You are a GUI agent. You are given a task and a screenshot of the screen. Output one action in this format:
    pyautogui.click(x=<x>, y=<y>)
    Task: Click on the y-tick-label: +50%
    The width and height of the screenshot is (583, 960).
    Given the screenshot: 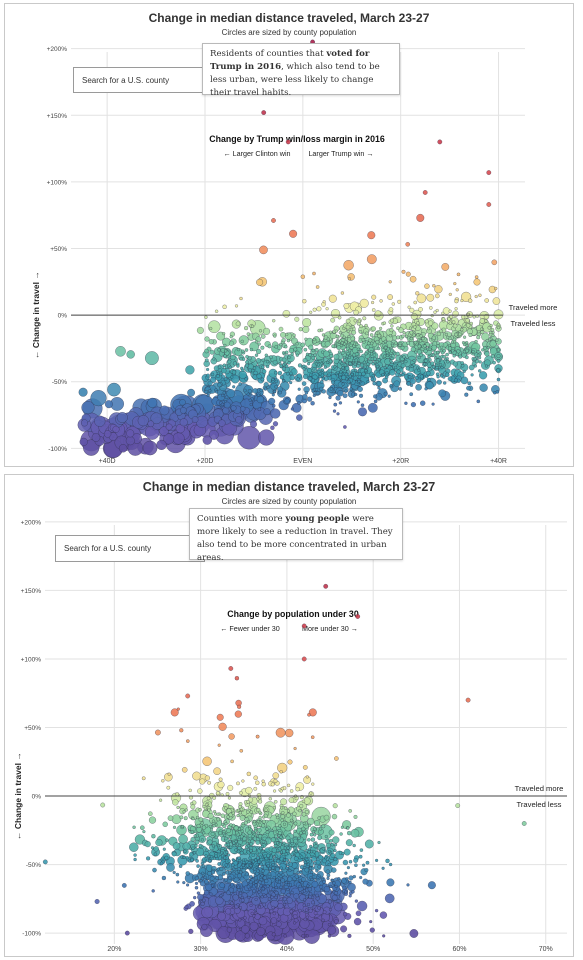 What is the action you would take?
    pyautogui.click(x=58, y=249)
    